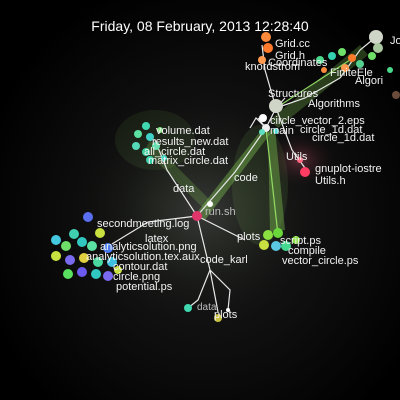  Describe the element at coordinates (297, 157) in the screenshot. I see `label-utils: Utils` at that location.